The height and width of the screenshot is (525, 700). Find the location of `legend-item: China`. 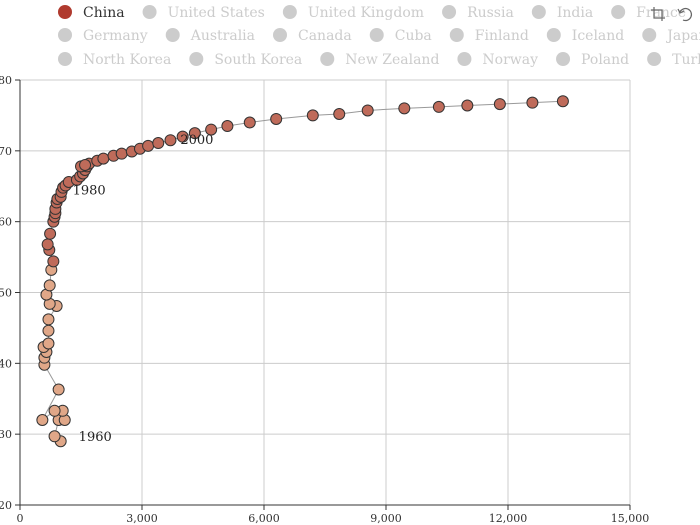

legend-item: China is located at coordinates (91, 13).